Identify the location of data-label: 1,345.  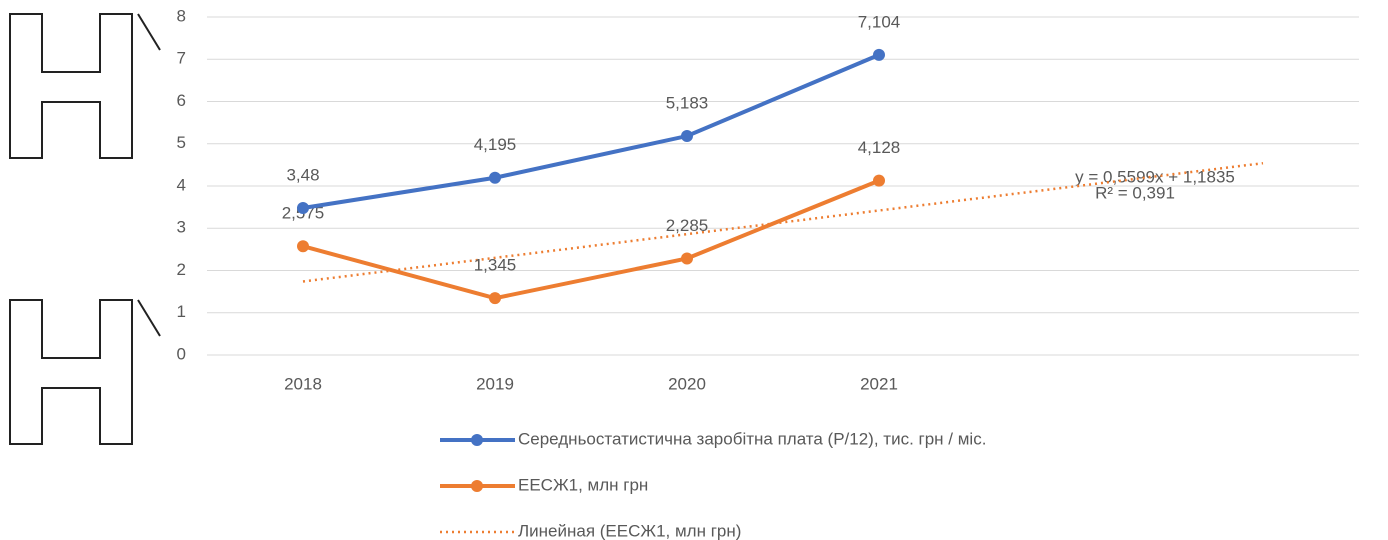
(495, 265).